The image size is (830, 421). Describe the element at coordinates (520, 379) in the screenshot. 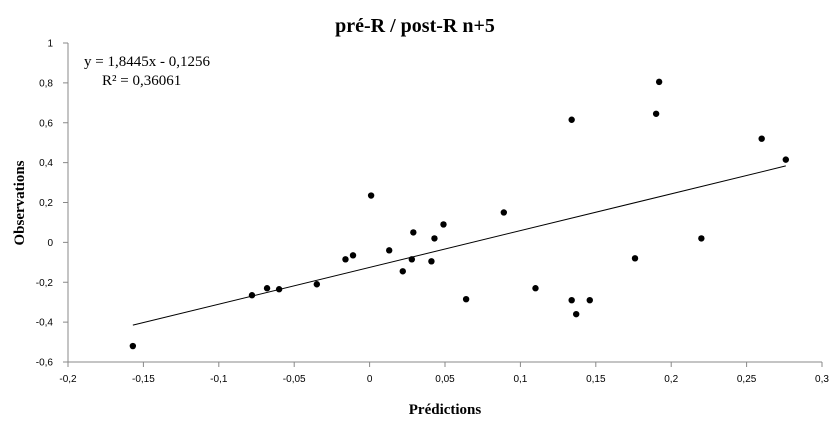

I see `x-tick-label: 0,1` at that location.